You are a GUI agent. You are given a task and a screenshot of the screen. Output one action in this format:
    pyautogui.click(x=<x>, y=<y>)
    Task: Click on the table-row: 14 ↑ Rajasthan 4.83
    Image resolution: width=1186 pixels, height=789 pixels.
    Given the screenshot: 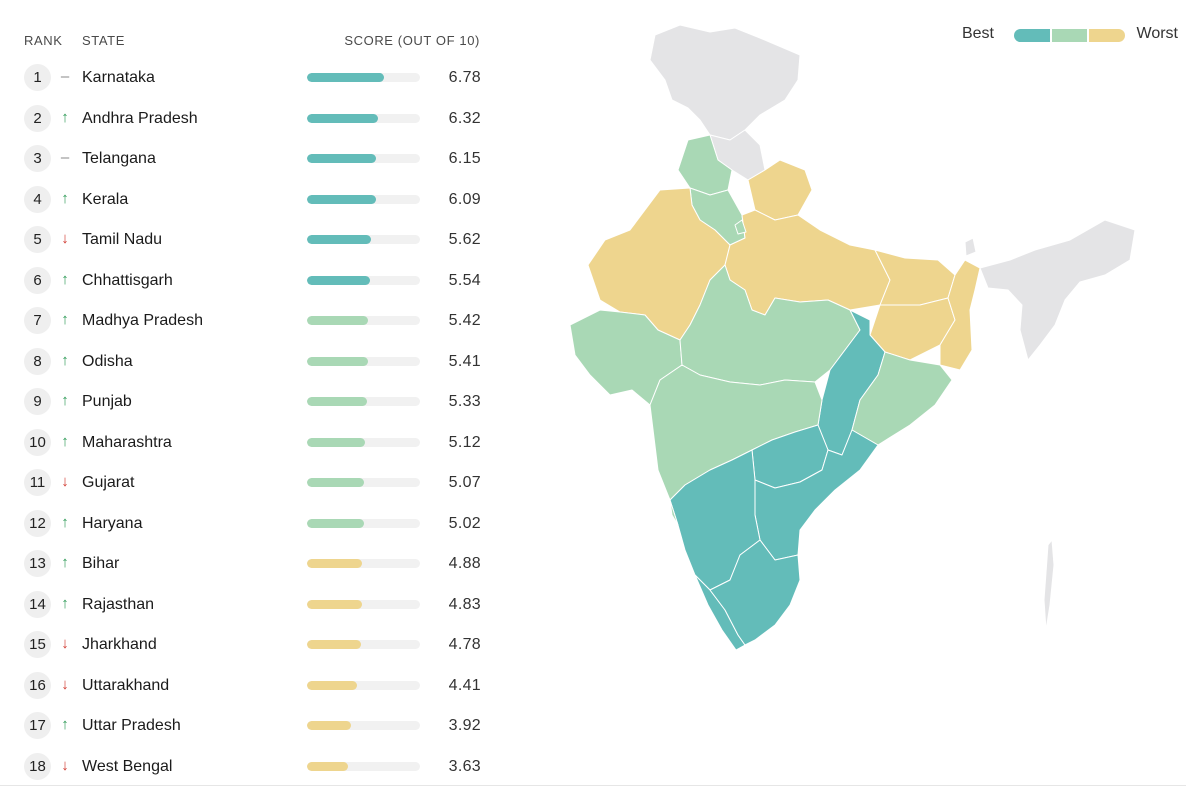 What is the action you would take?
    pyautogui.click(x=254, y=604)
    